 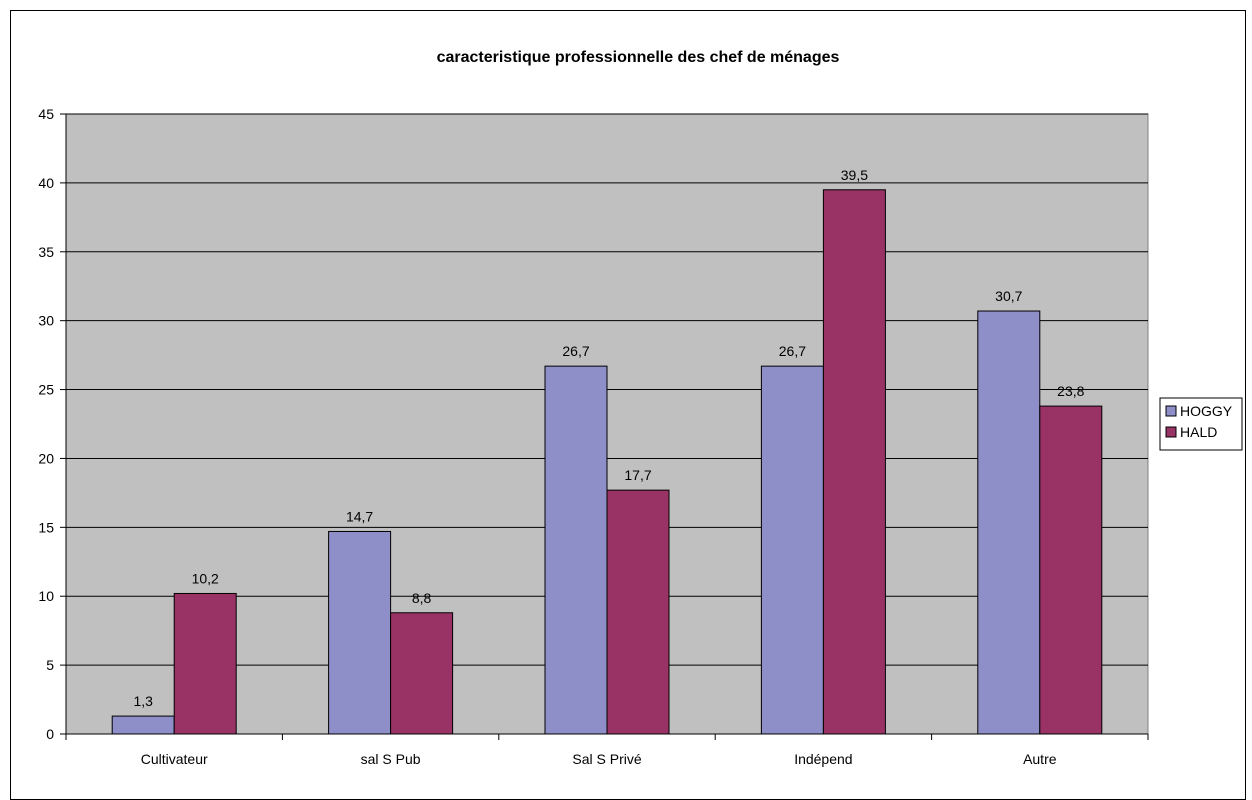 I want to click on x-tick-label: Autre, so click(x=1040, y=759).